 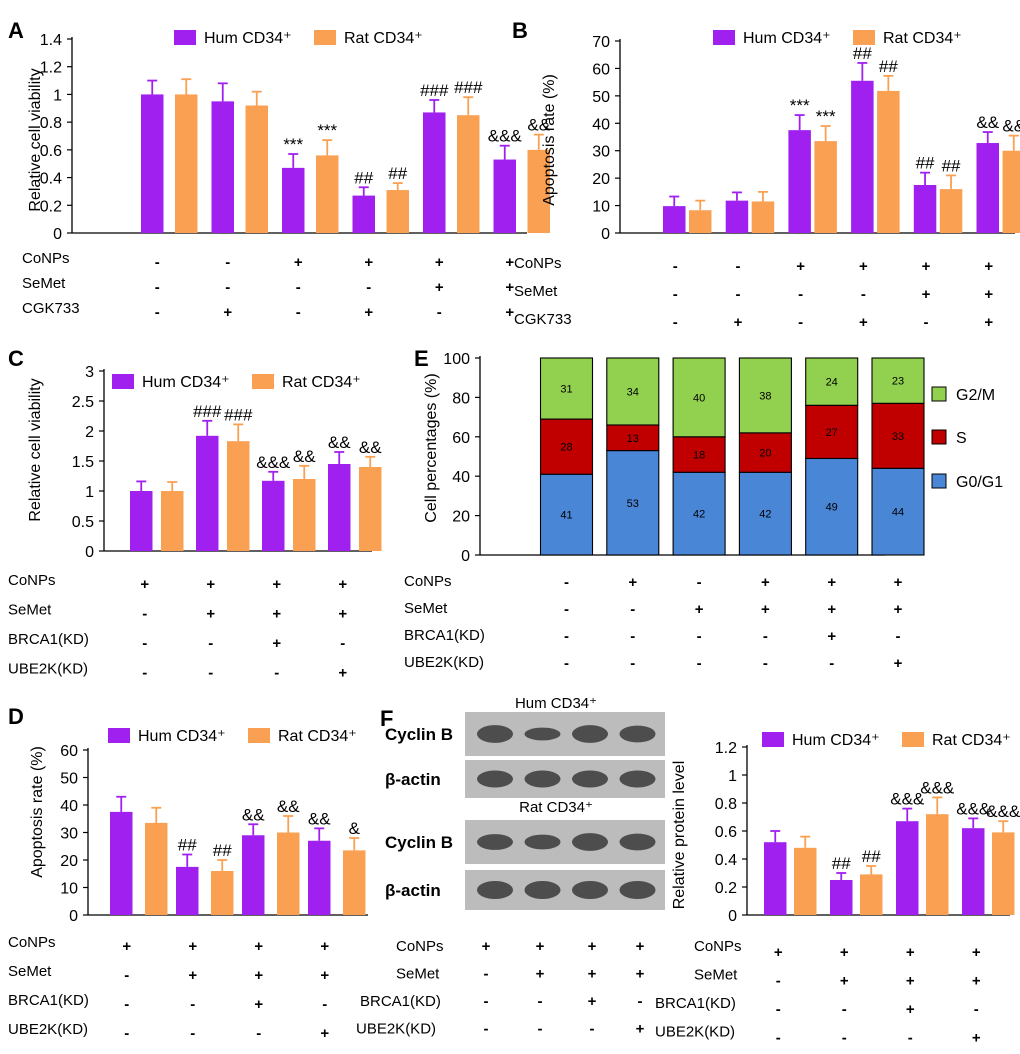 What do you see at coordinates (16, 358) in the screenshot?
I see `panel-letter: C` at bounding box center [16, 358].